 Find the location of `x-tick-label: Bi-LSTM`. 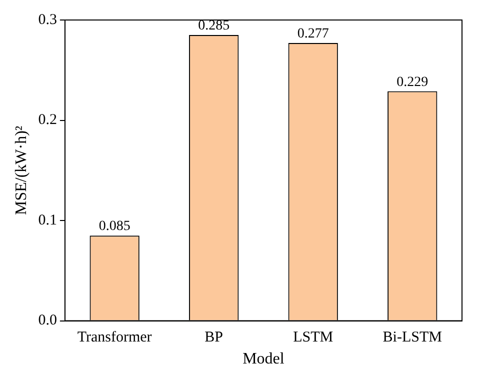

x-tick-label: Bi-LSTM is located at coordinates (412, 338).